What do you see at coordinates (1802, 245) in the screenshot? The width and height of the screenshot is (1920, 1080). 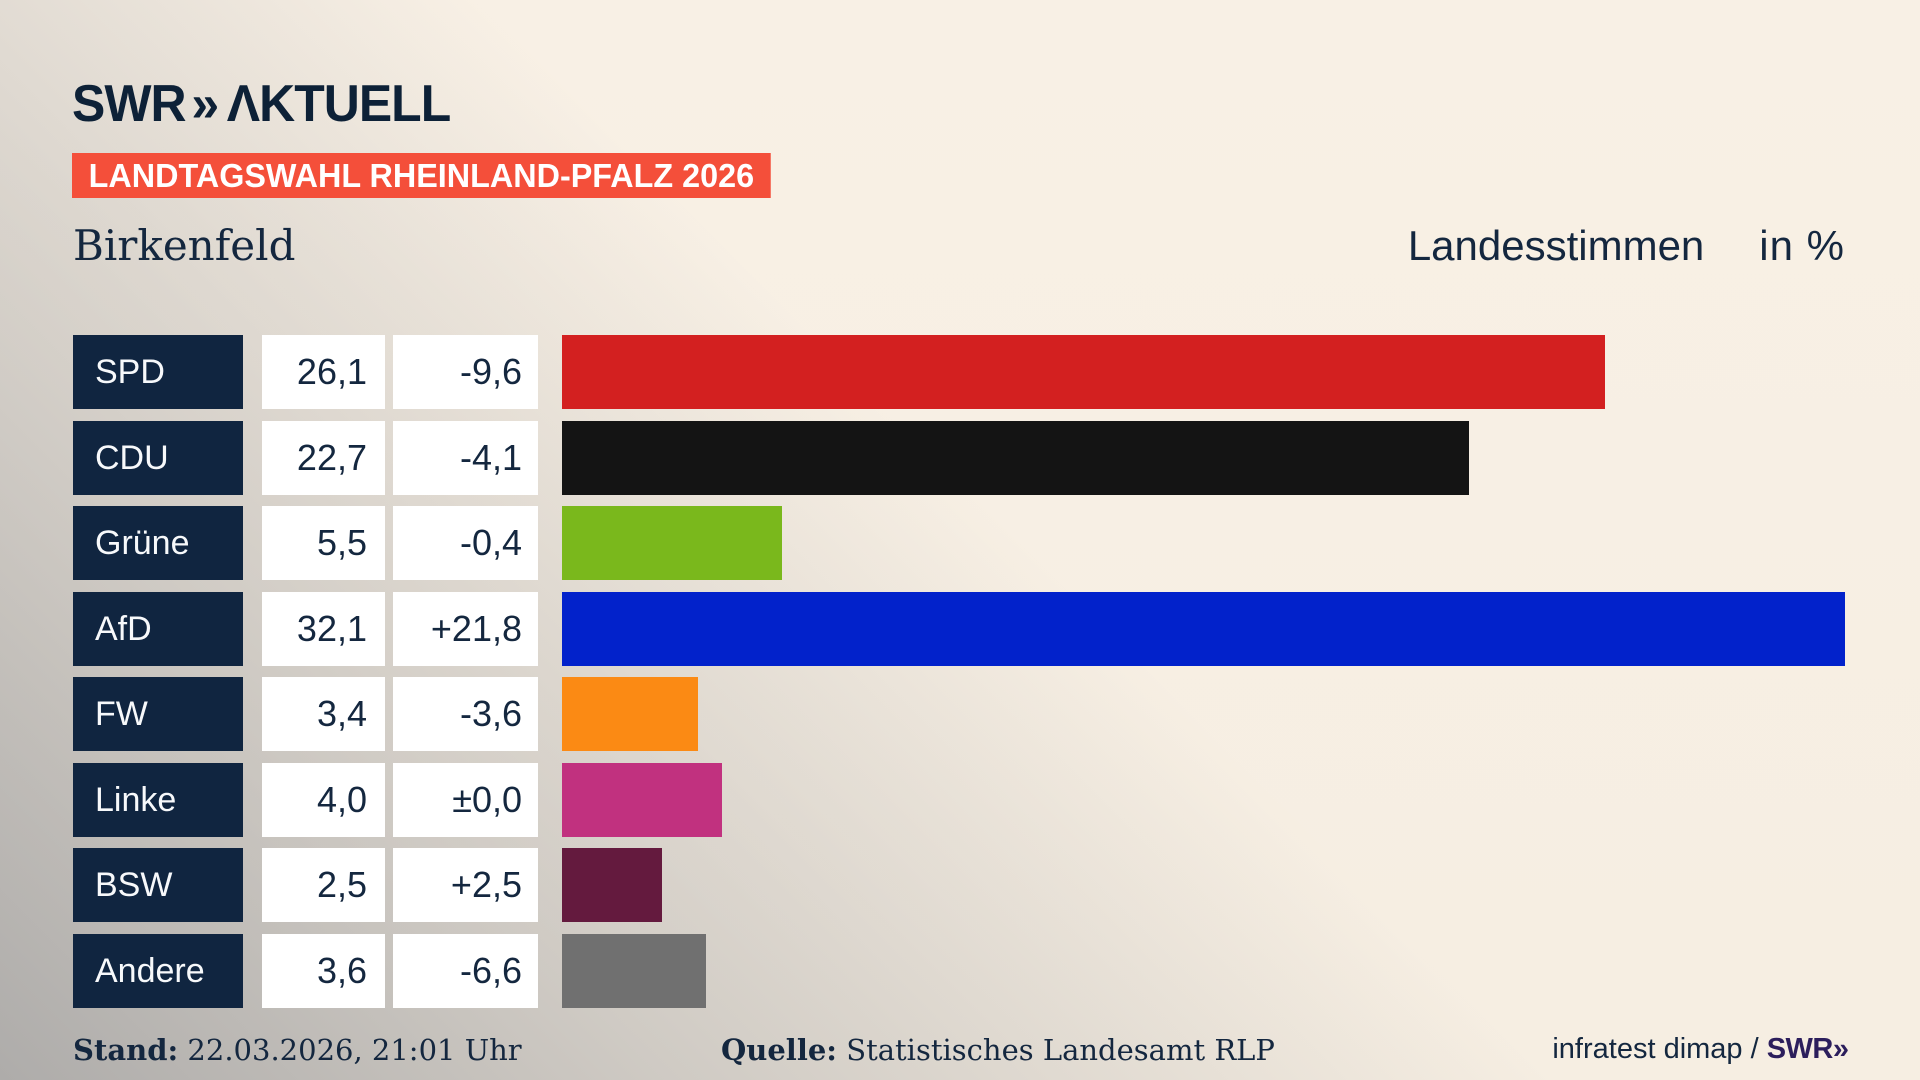 I see `unit-label: in %` at bounding box center [1802, 245].